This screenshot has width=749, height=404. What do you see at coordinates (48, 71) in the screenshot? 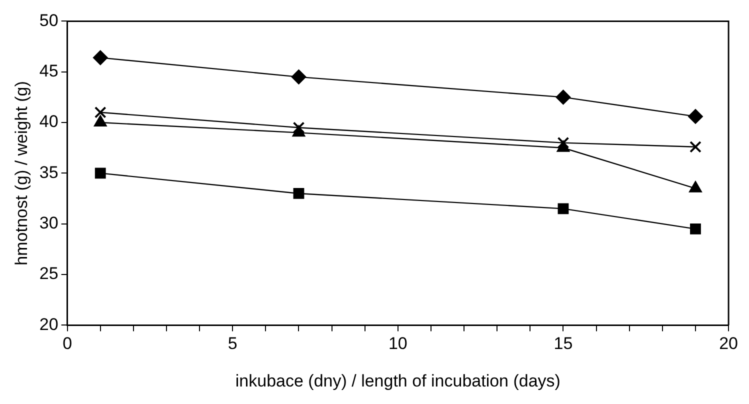
I see `y-tick-label: 45` at bounding box center [48, 71].